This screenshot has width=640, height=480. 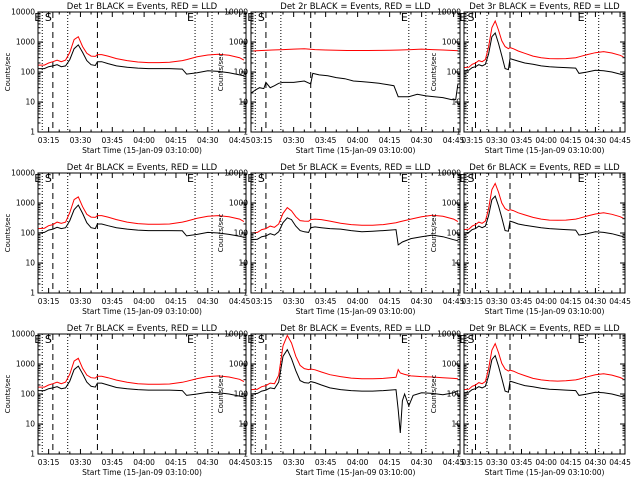 I want to click on chart-title: Det 8r BLACK = Events, RED = LLD, so click(x=355, y=329).